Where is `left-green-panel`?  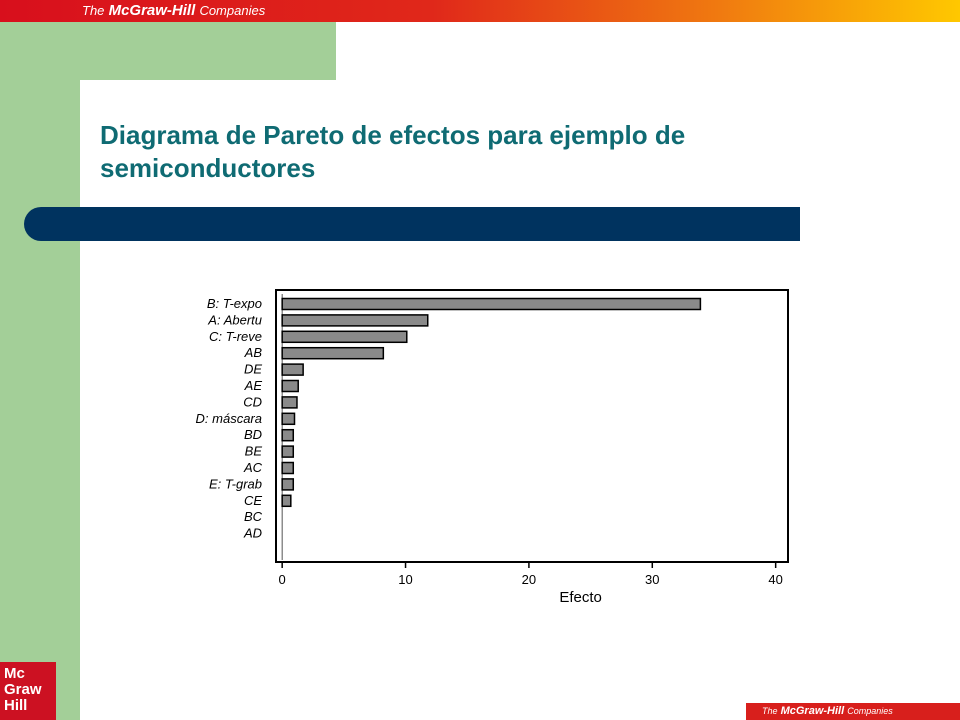
left-green-panel is located at coordinates (40, 371).